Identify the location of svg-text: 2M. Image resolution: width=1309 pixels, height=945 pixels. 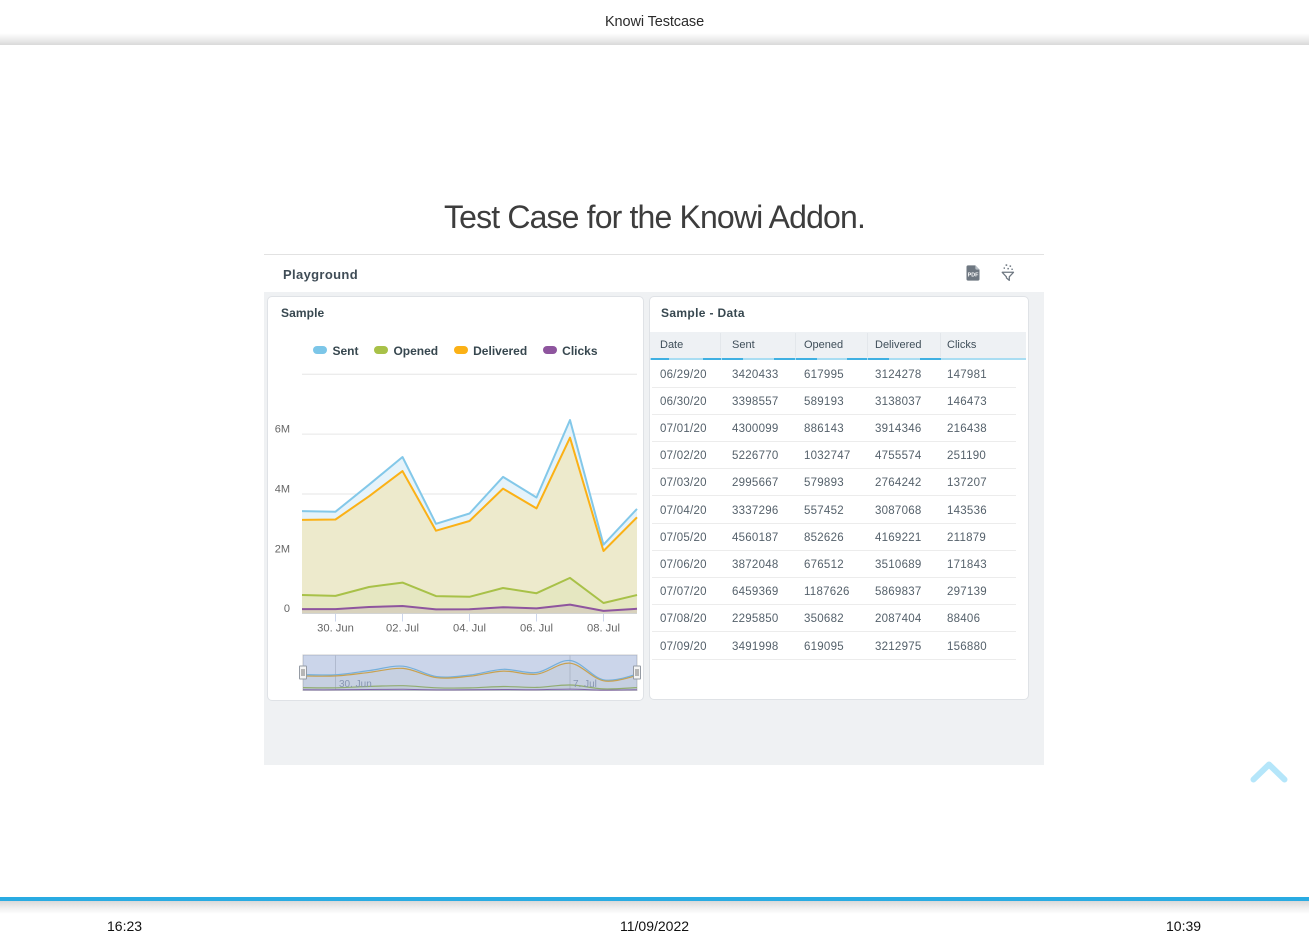
(282, 549).